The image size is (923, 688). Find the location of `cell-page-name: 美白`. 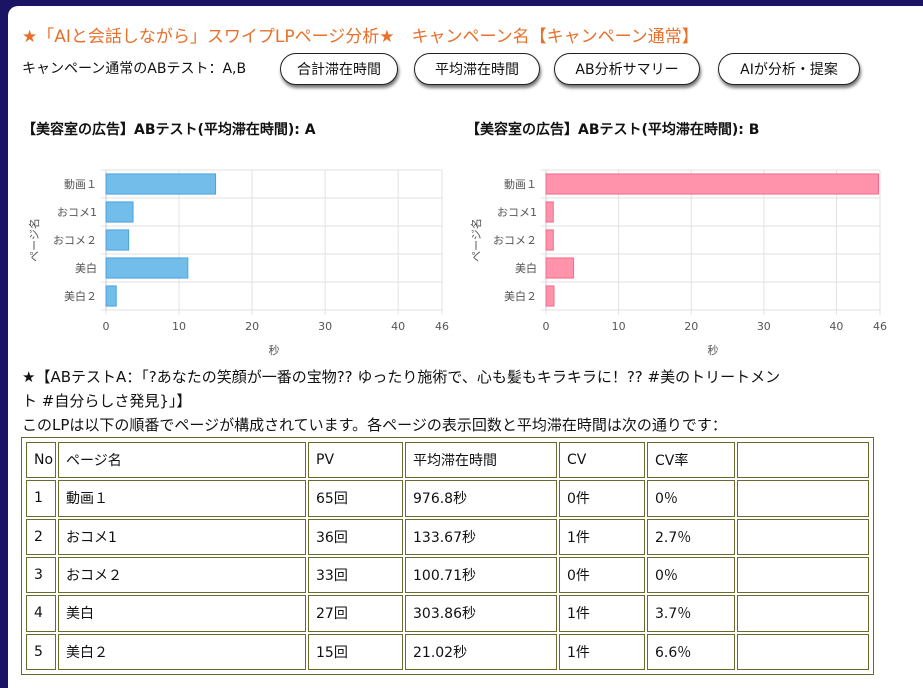

cell-page-name: 美白 is located at coordinates (182, 613).